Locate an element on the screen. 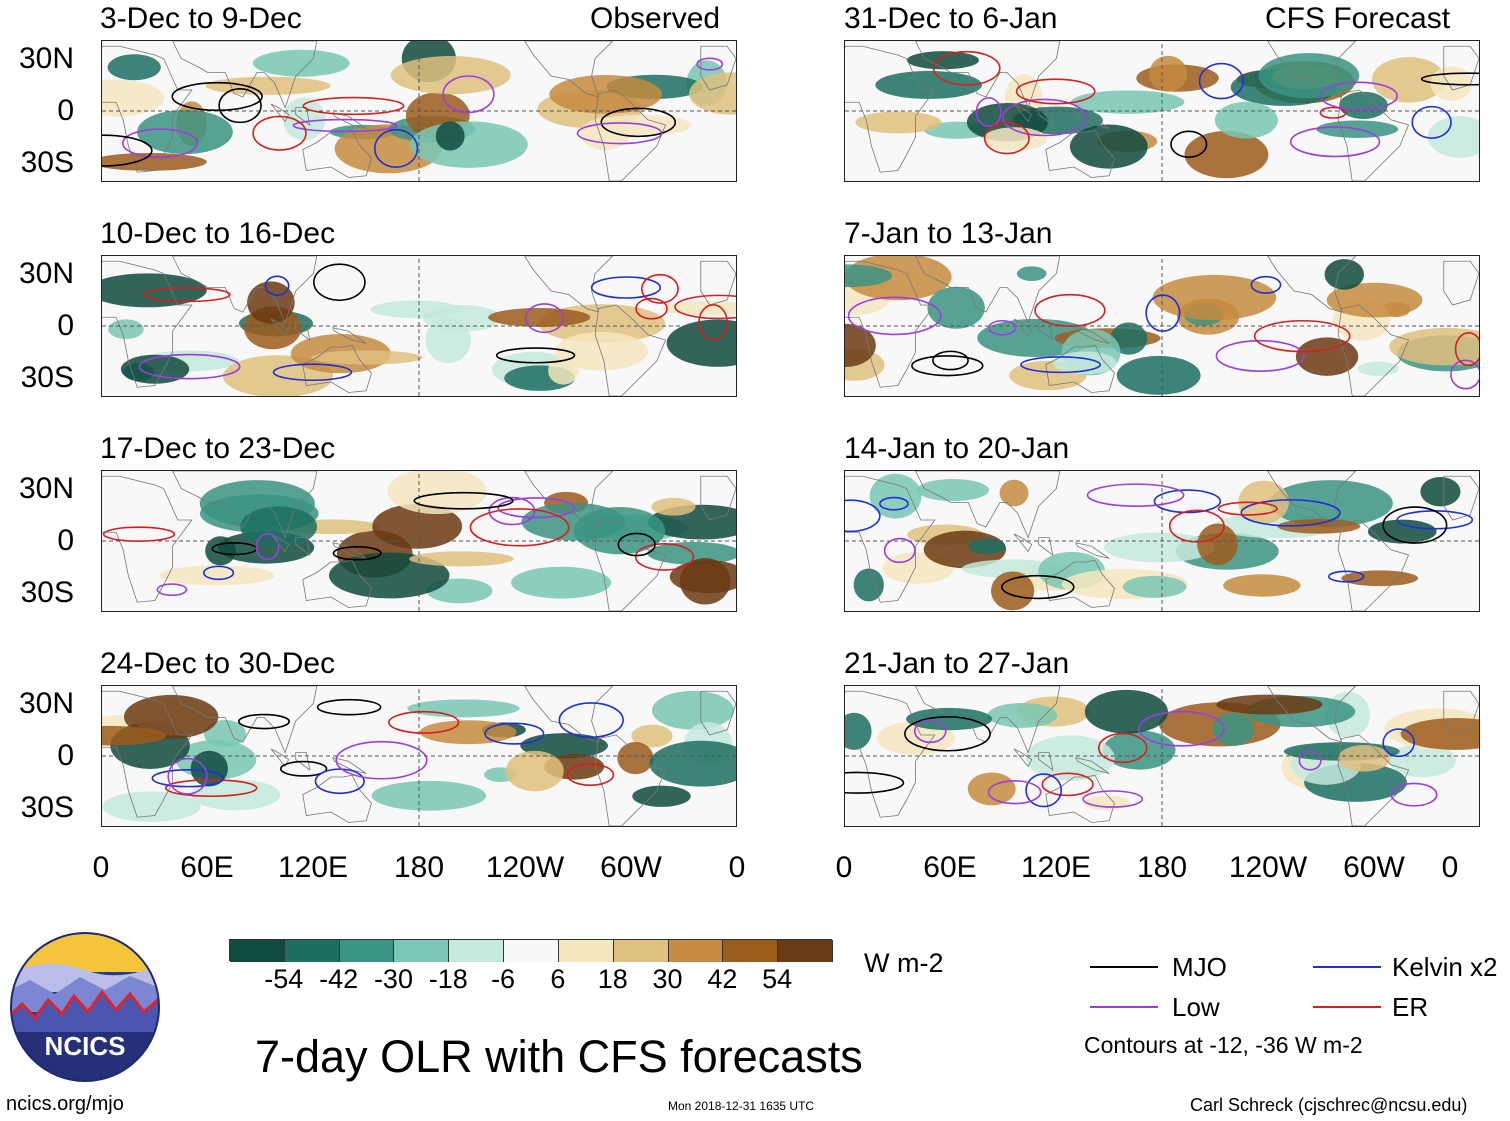 The height and width of the screenshot is (1121, 1510). lon-label-180: 180 is located at coordinates (419, 867).